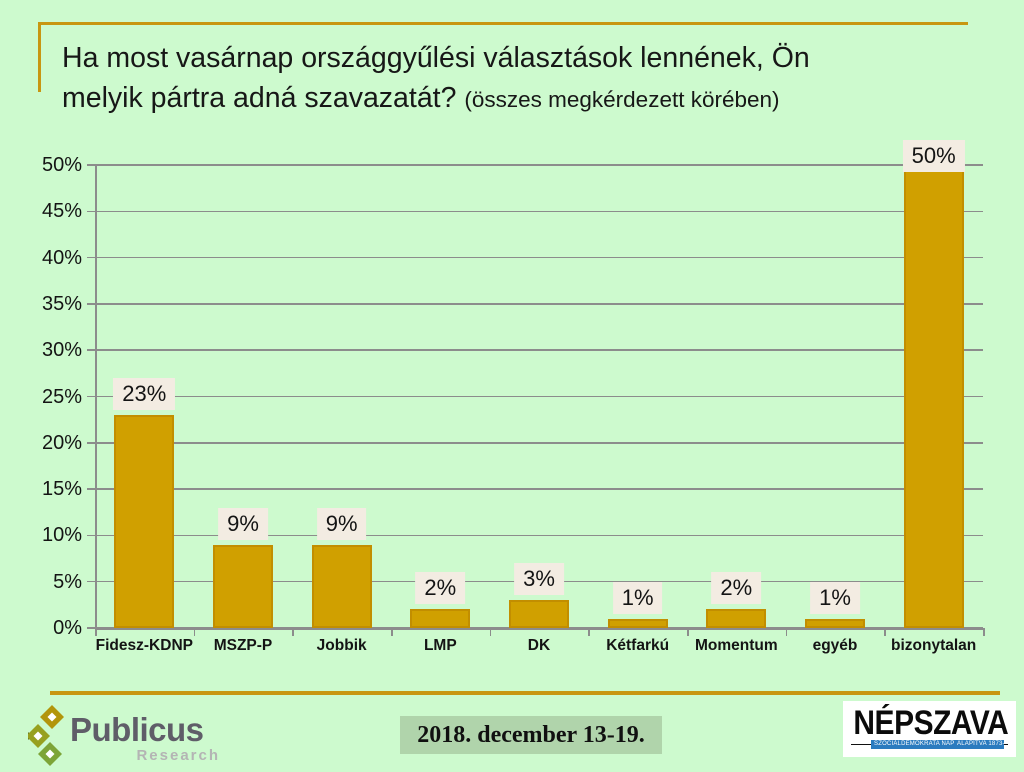 The height and width of the screenshot is (772, 1024). What do you see at coordinates (341, 645) in the screenshot?
I see `category-label: Jobbik` at bounding box center [341, 645].